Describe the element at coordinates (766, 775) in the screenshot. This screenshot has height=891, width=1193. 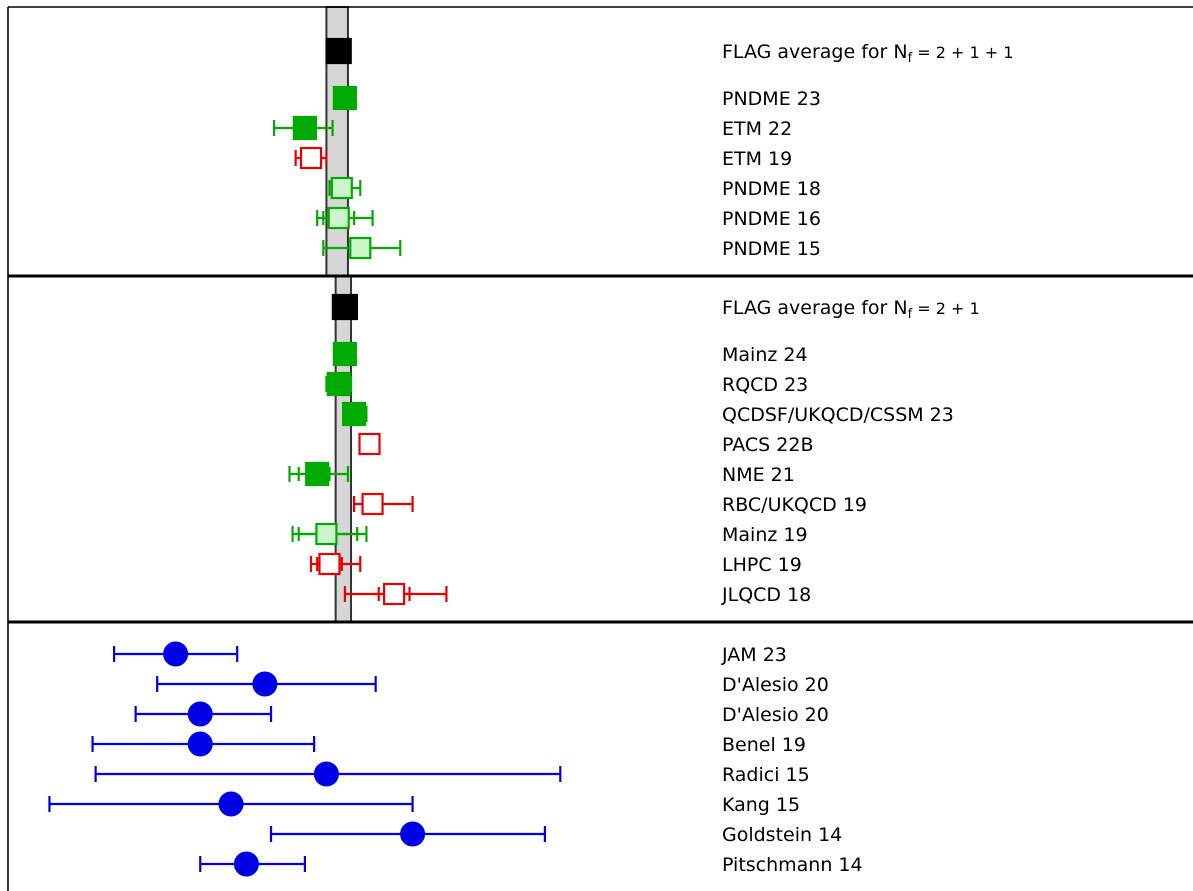
I see `entry-label: Radici 15` at that location.